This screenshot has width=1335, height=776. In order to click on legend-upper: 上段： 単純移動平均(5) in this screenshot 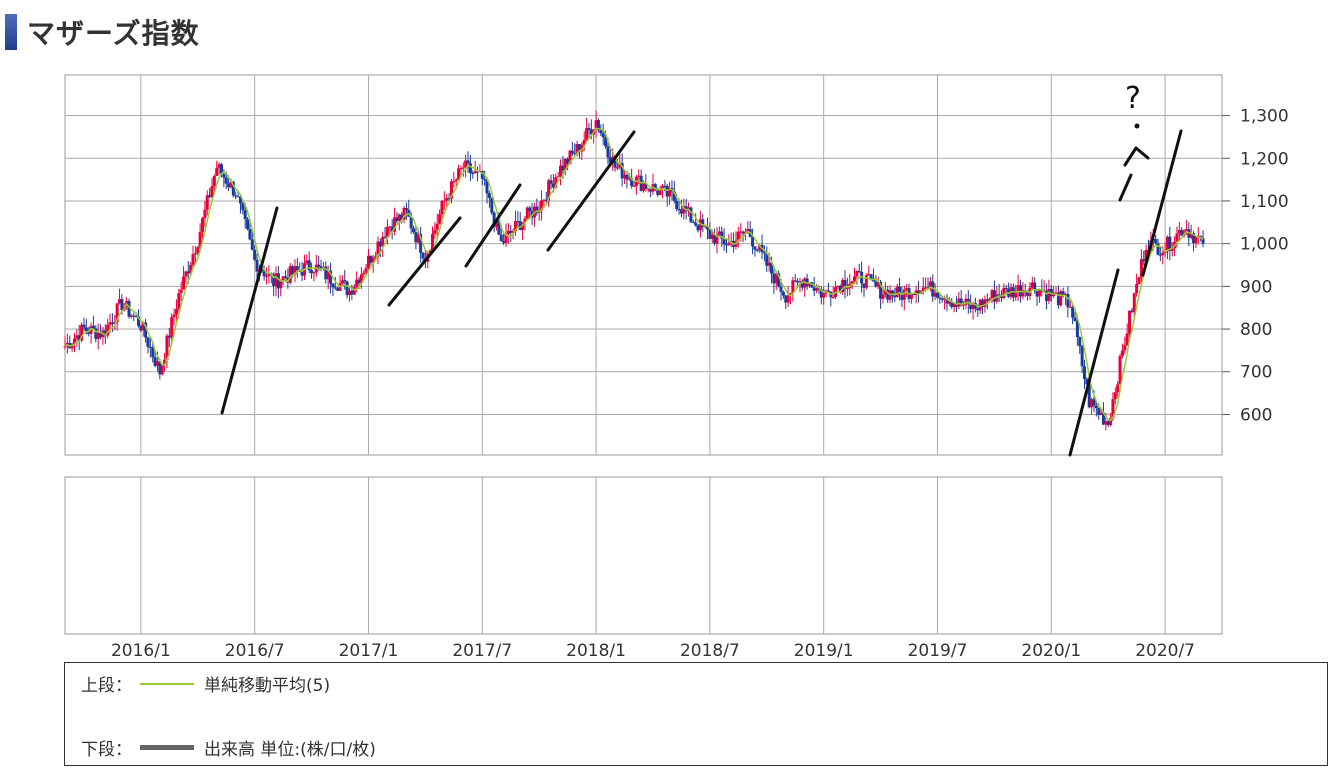, I will do `click(205, 683)`.